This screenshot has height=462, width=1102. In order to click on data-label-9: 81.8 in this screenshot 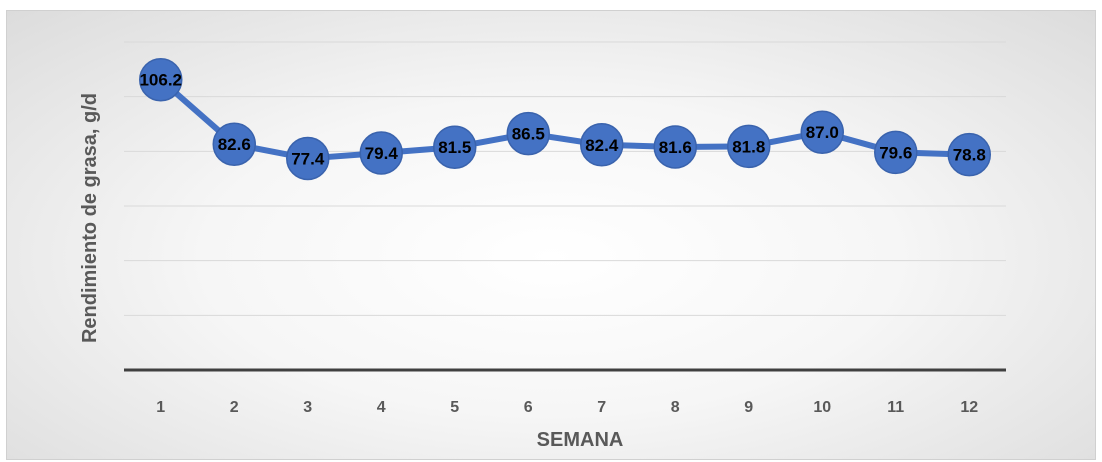, I will do `click(748, 146)`.